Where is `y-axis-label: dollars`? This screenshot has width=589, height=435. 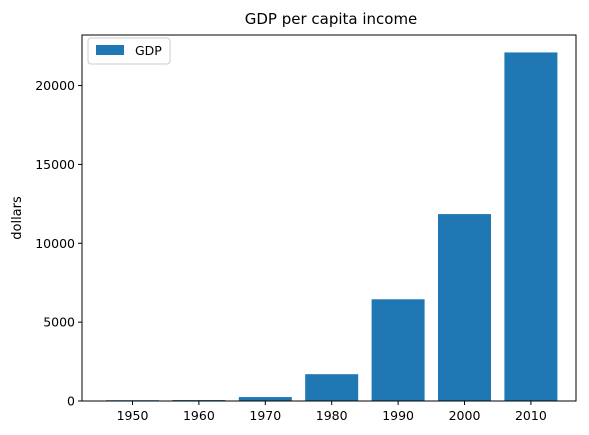 y-axis-label: dollars is located at coordinates (17, 218).